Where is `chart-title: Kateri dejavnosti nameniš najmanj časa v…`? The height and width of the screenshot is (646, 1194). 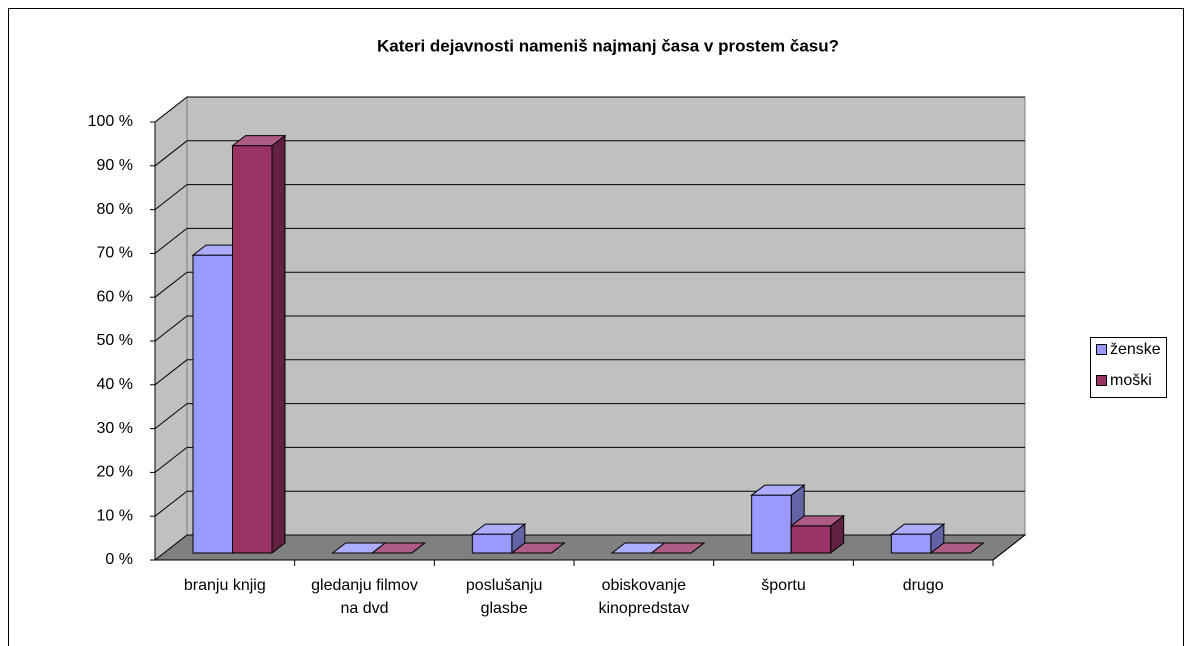 chart-title: Kateri dejavnosti nameniš najmanj časa v… is located at coordinates (608, 45).